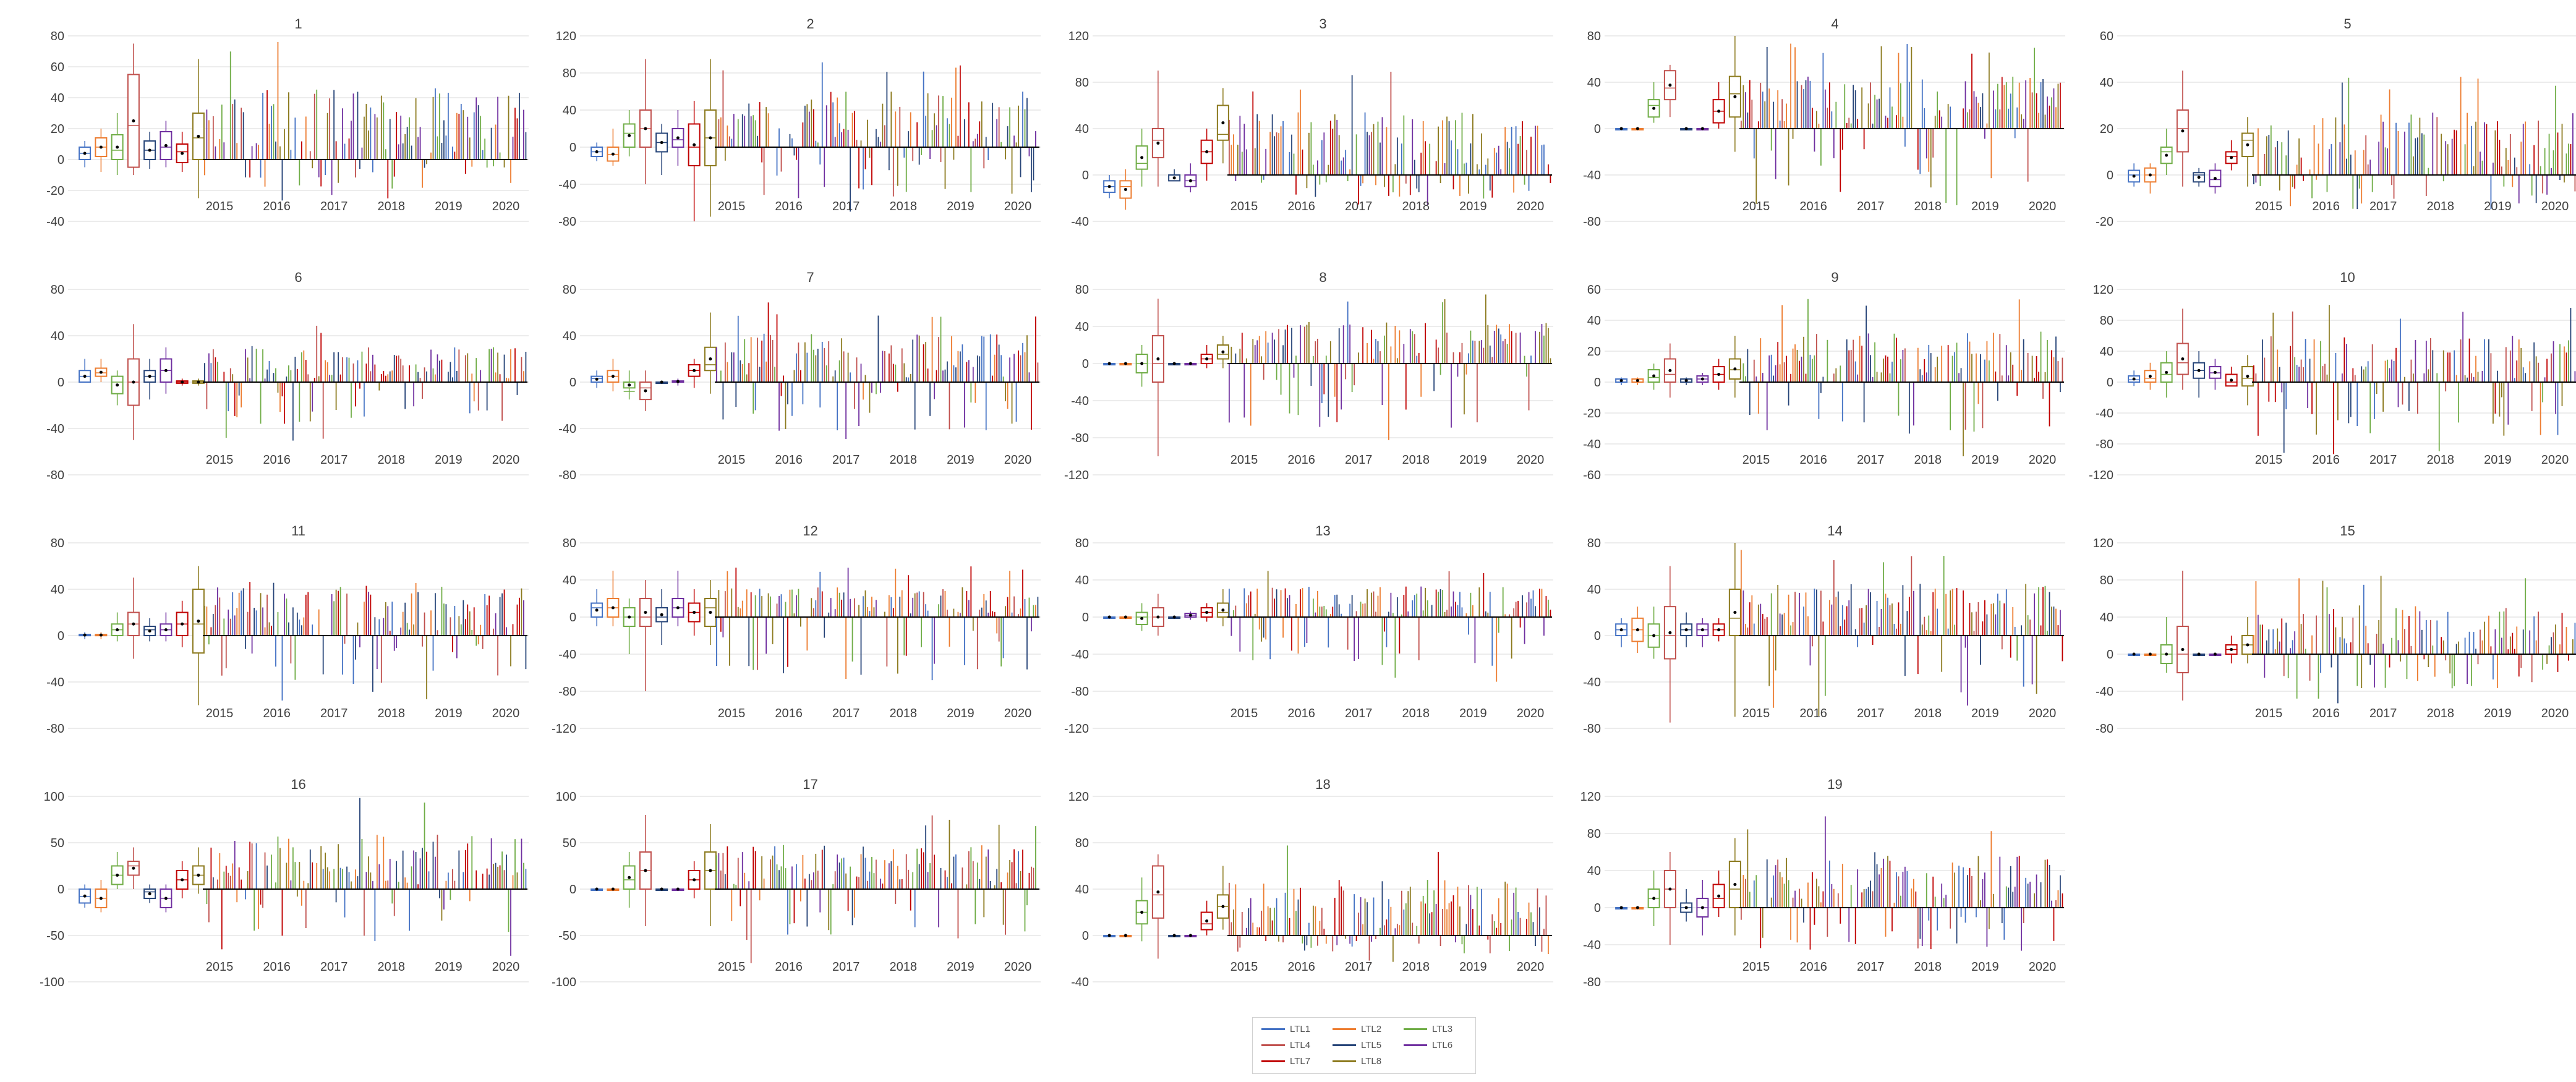 Image resolution: width=2576 pixels, height=1082 pixels. What do you see at coordinates (629, 880) in the screenshot?
I see `box-LTL3` at bounding box center [629, 880].